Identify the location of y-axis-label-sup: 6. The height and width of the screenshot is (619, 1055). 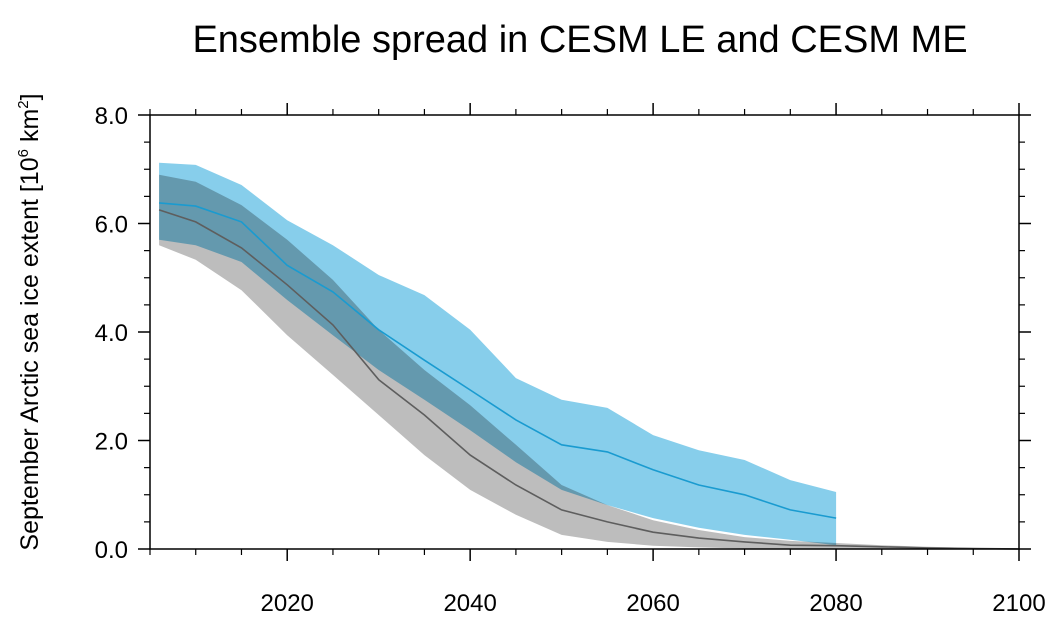
(23, 153).